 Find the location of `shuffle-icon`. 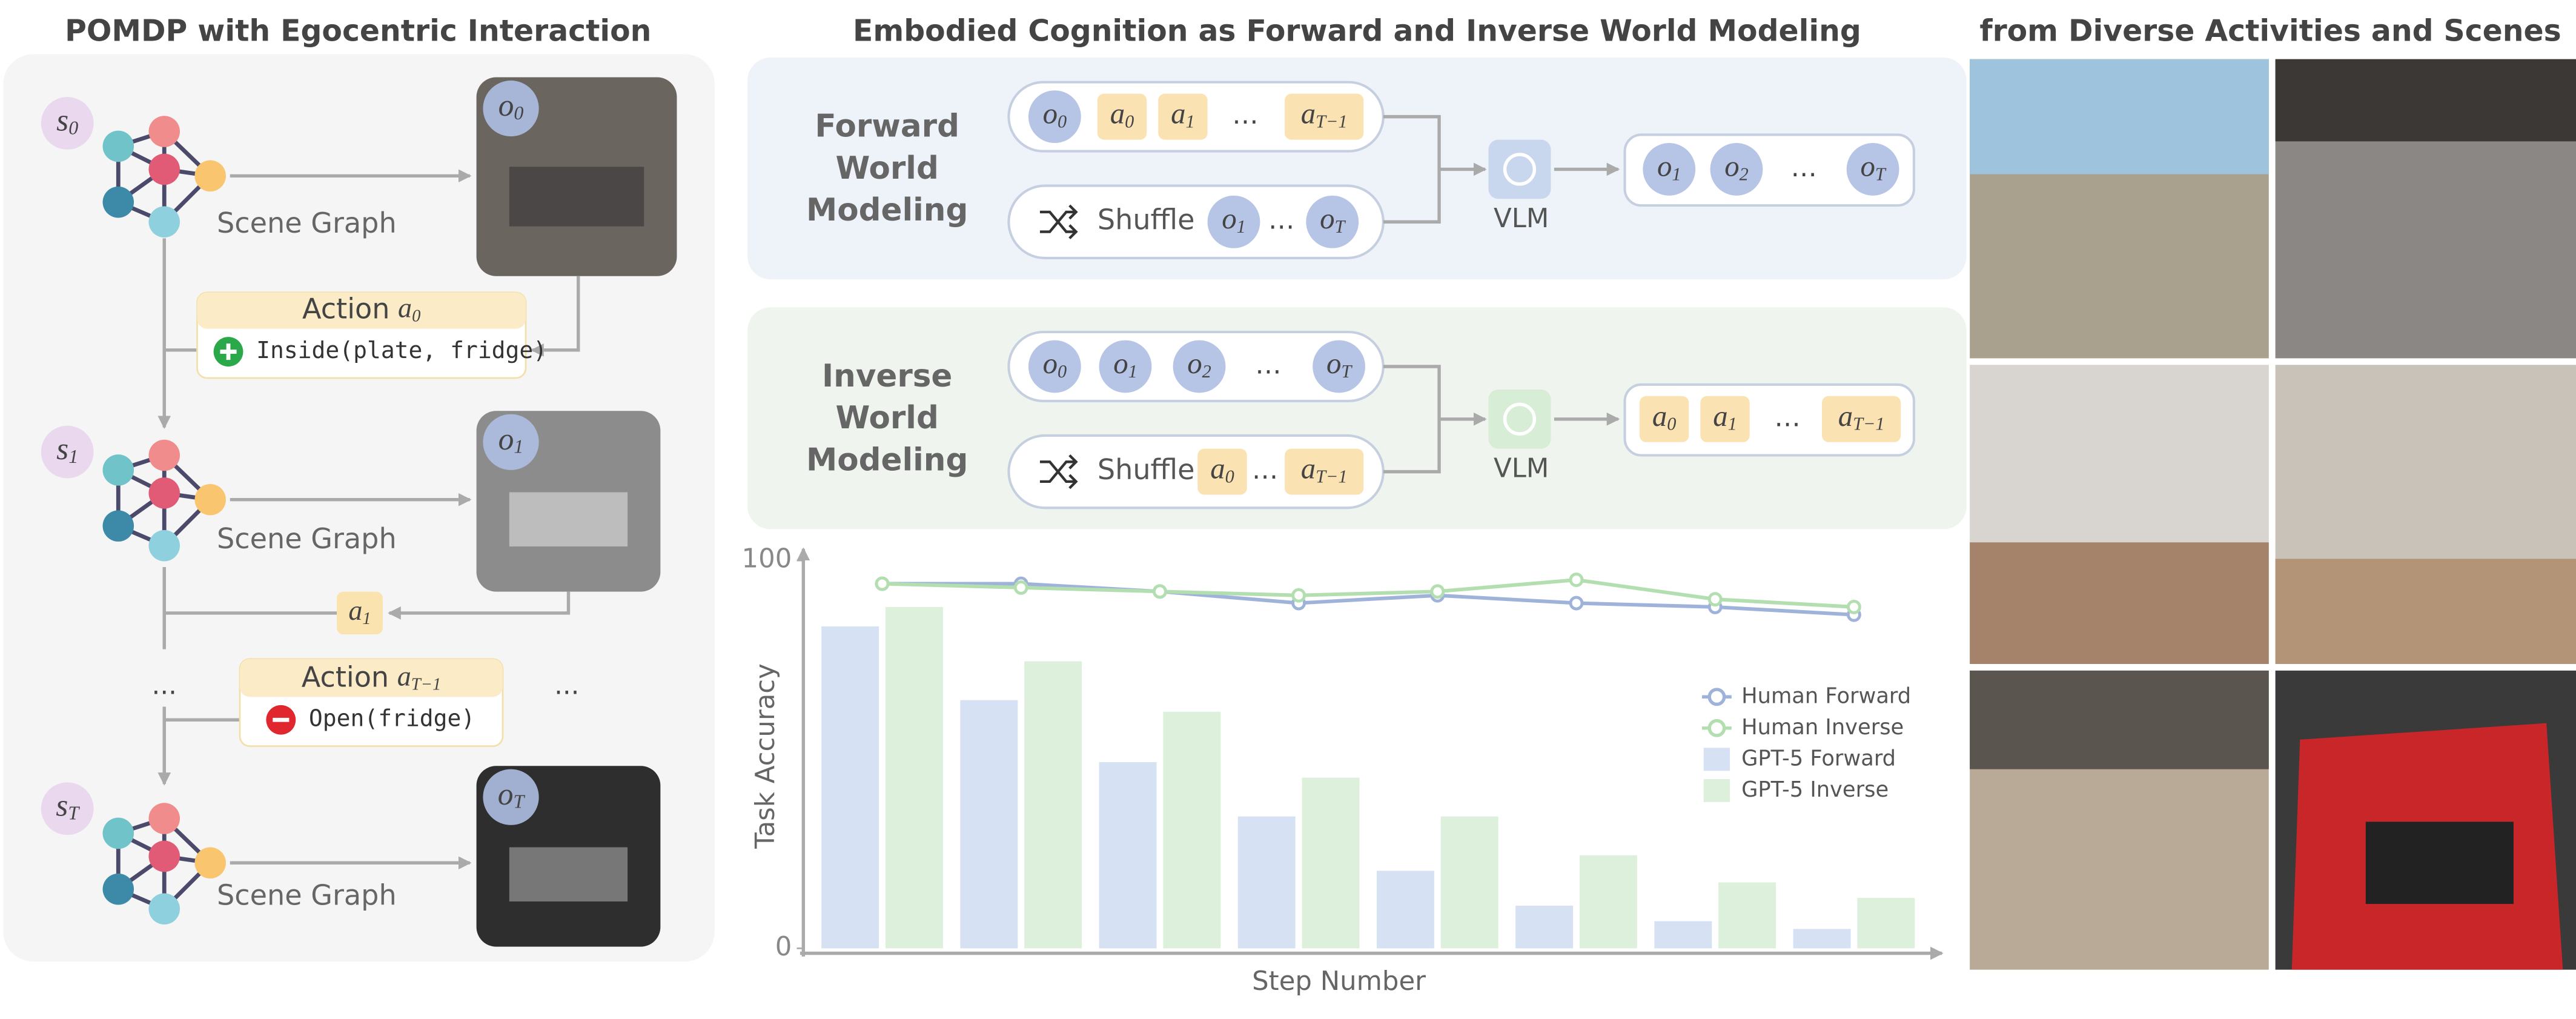

shuffle-icon is located at coordinates (1058, 221).